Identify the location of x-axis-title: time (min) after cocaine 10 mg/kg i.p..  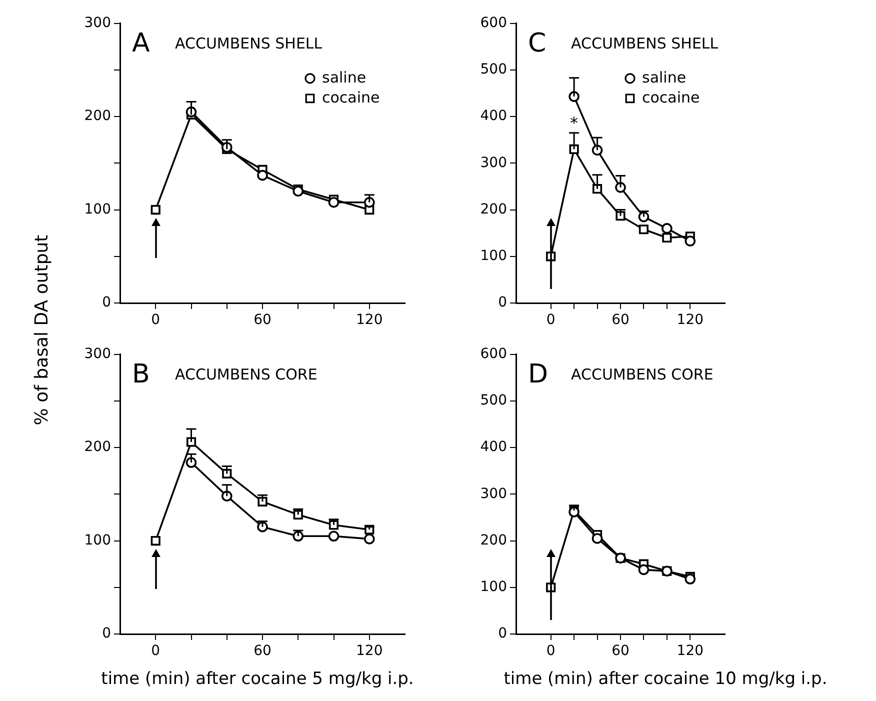
(666, 679).